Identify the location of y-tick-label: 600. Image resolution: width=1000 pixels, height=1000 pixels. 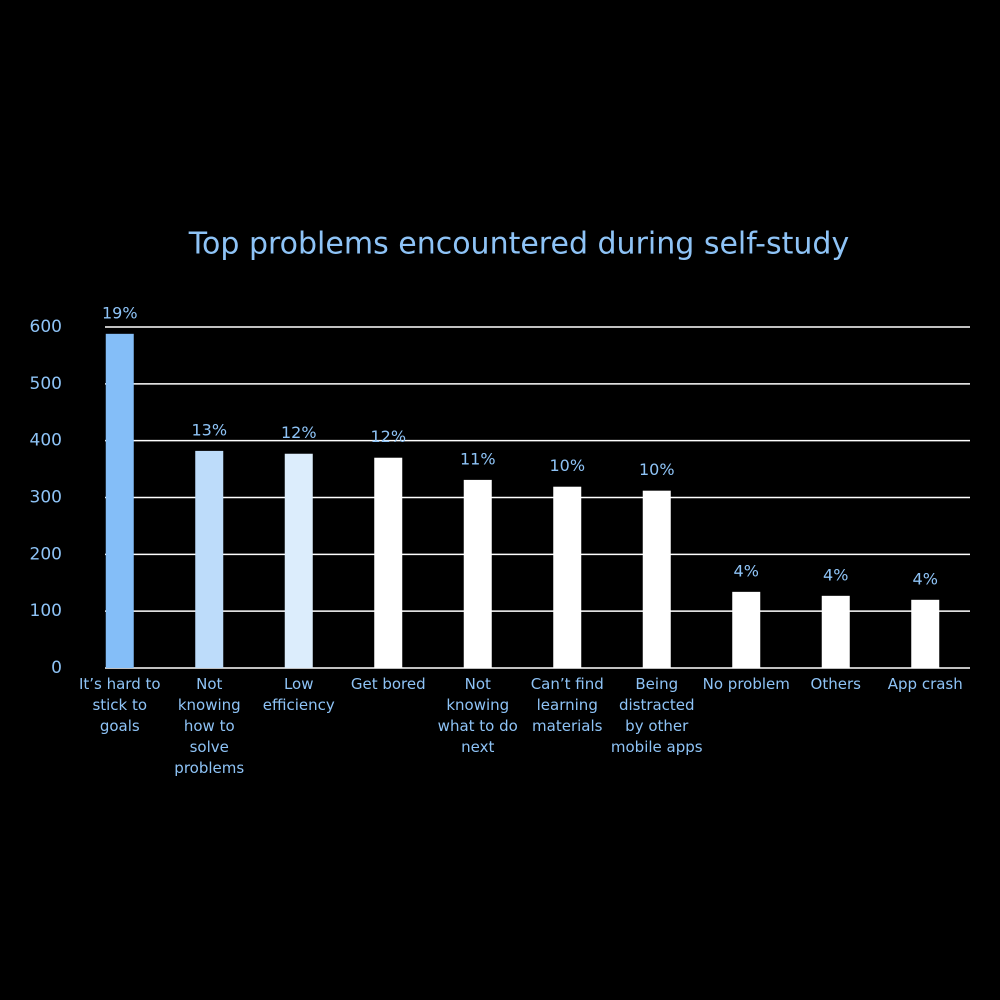
(46, 327).